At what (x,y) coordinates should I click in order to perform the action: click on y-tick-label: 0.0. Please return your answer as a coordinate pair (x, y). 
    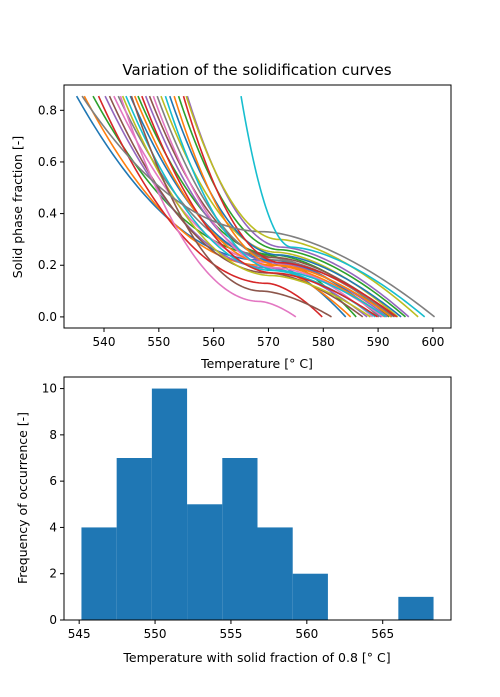
    Looking at the image, I should click on (47, 317).